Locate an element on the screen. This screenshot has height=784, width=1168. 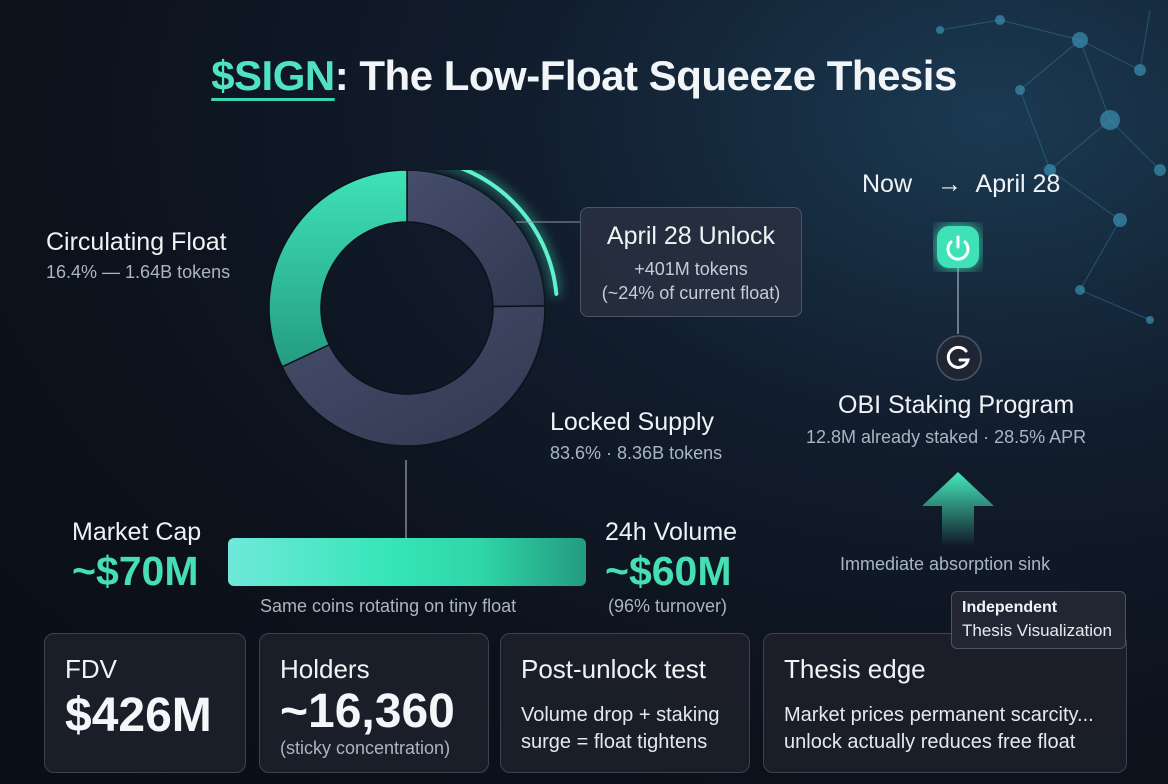
staking-program-detail: 12.8M already staked · 28.5% APR is located at coordinates (946, 437).